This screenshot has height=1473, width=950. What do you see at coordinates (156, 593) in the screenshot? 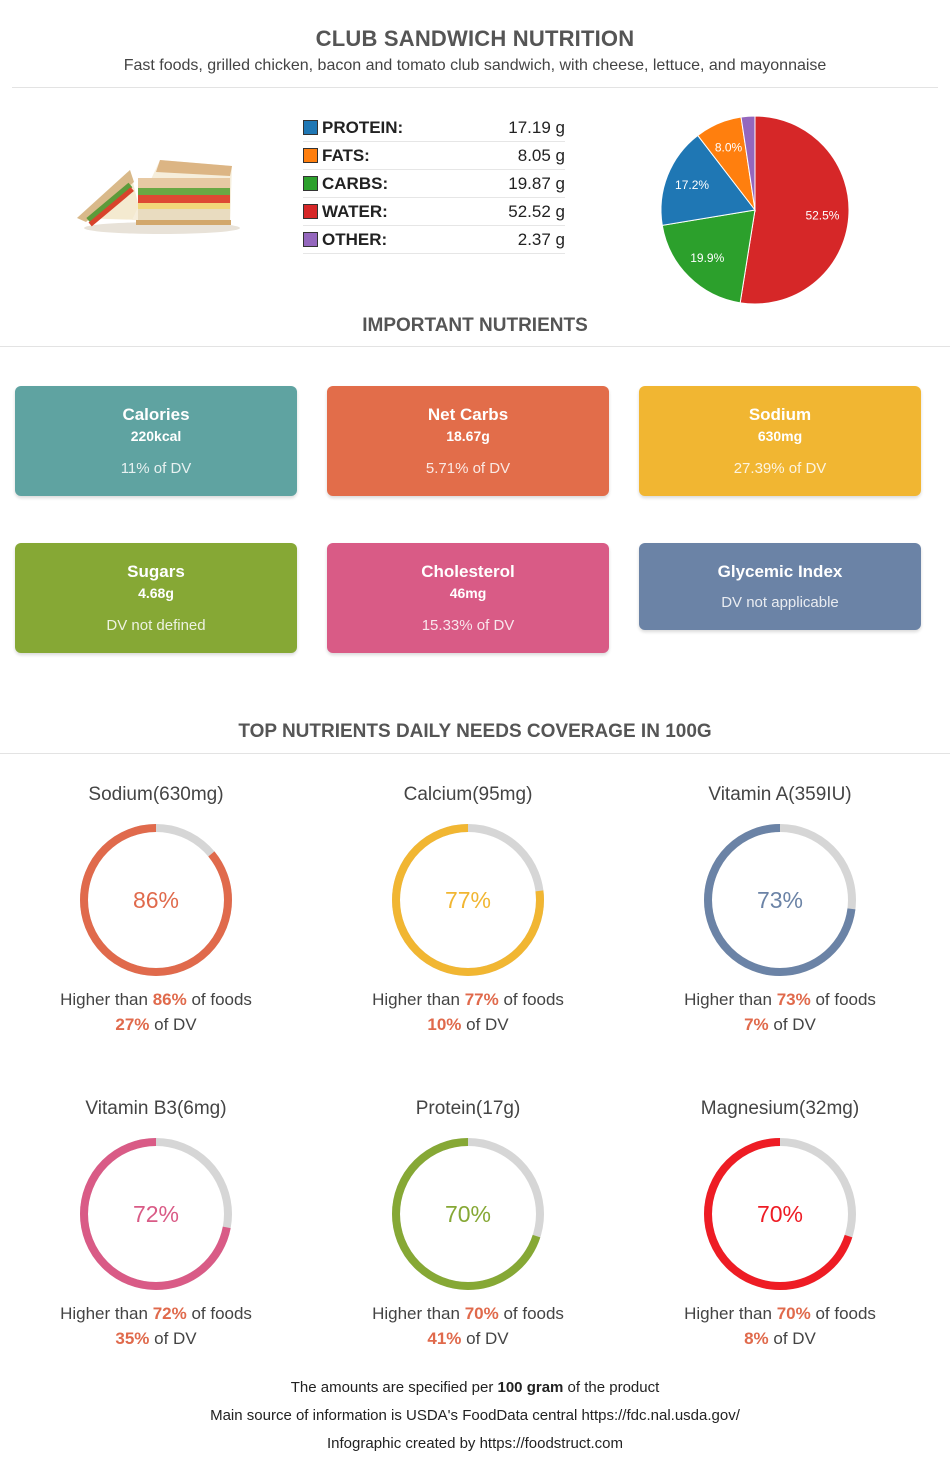
I see `card-amount: 4.68g` at bounding box center [156, 593].